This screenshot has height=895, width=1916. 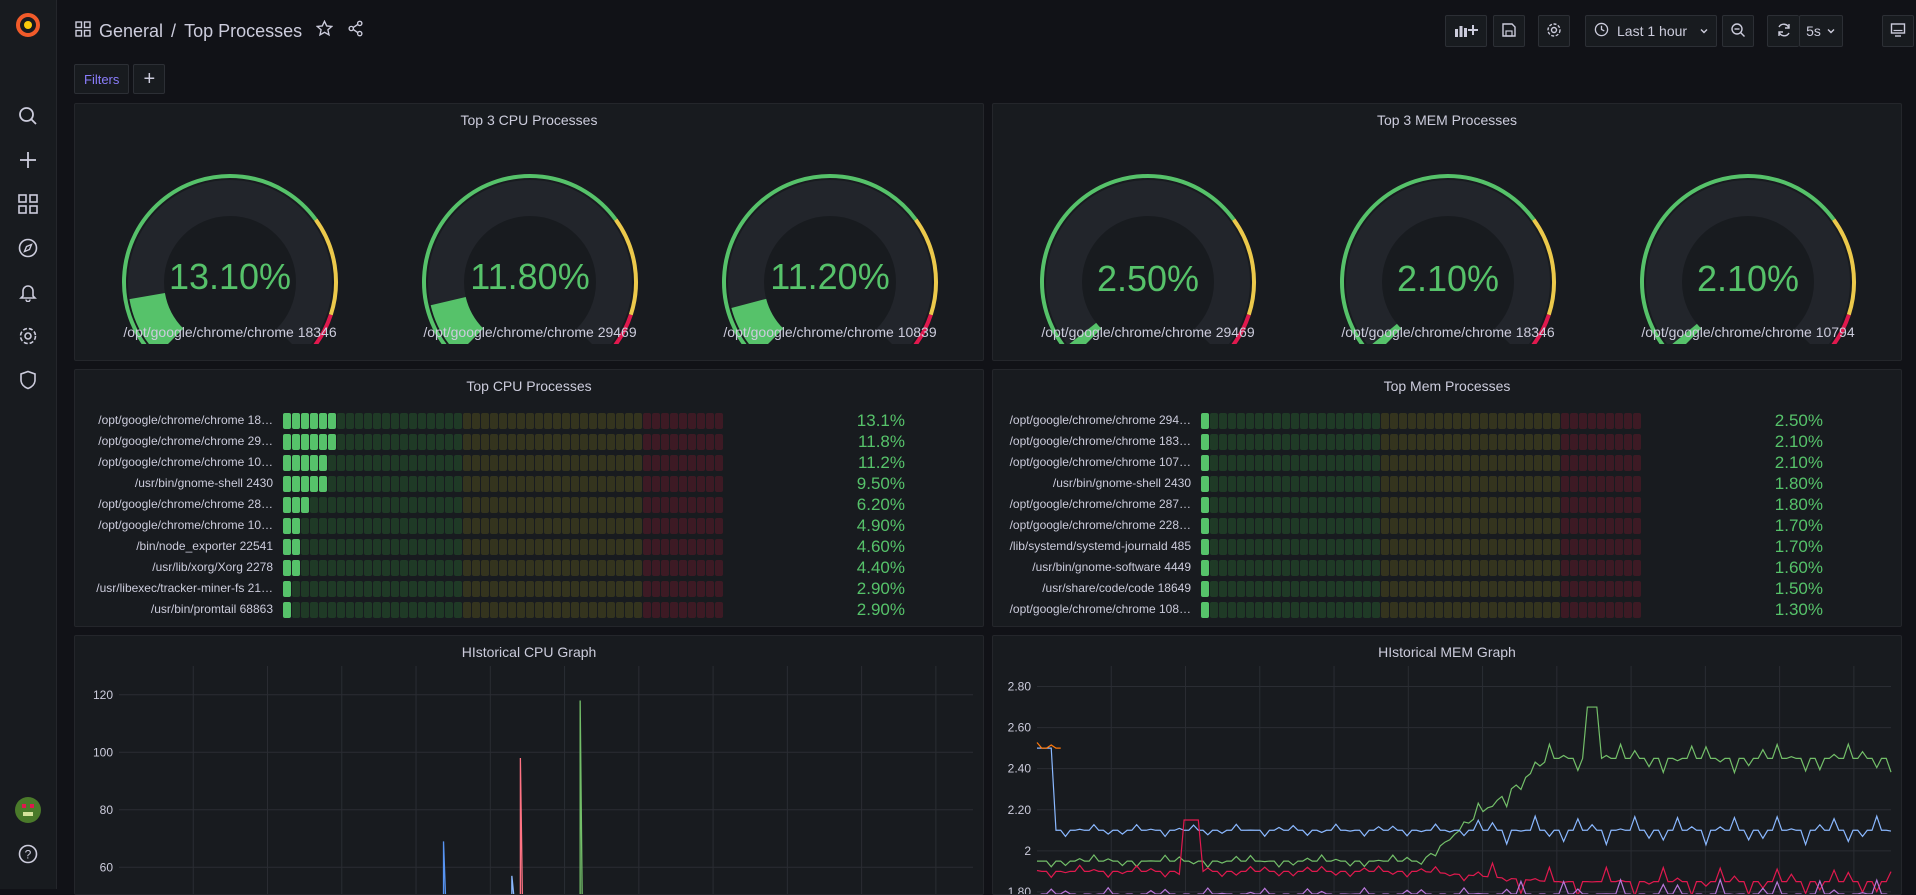 What do you see at coordinates (860, 420) in the screenshot?
I see `bar-gauge-value: 13.1%` at bounding box center [860, 420].